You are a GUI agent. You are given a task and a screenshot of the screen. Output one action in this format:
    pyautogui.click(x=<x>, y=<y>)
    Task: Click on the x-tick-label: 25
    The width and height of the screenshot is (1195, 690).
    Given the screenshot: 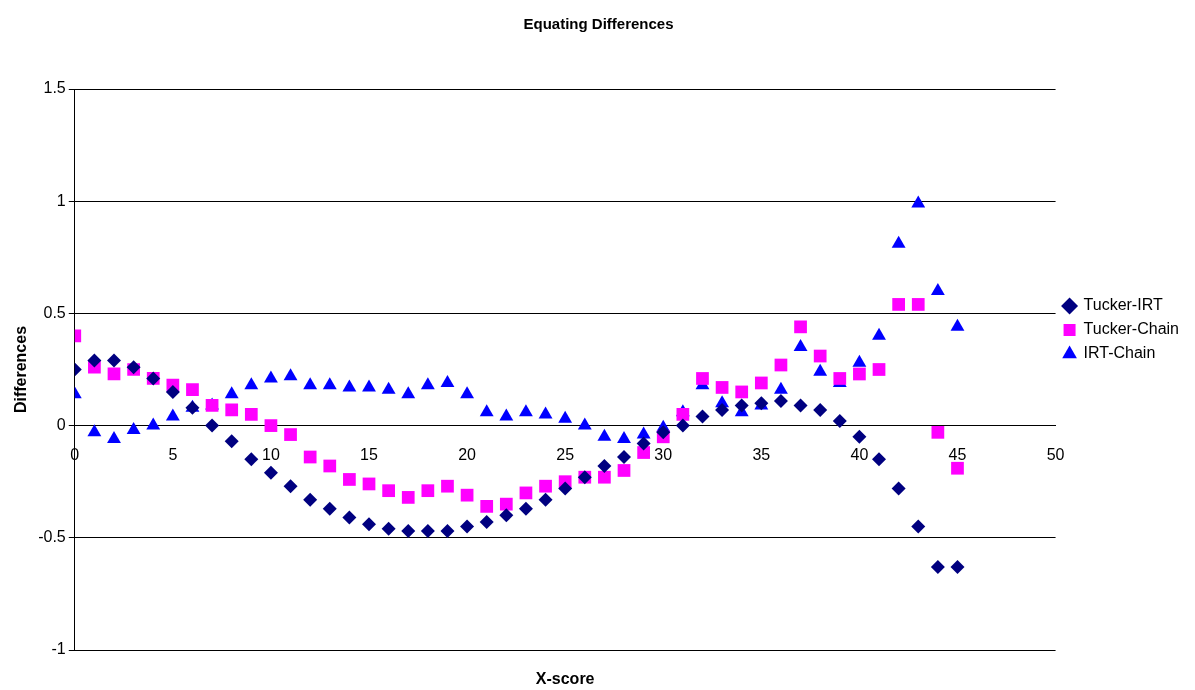 What is the action you would take?
    pyautogui.click(x=565, y=454)
    